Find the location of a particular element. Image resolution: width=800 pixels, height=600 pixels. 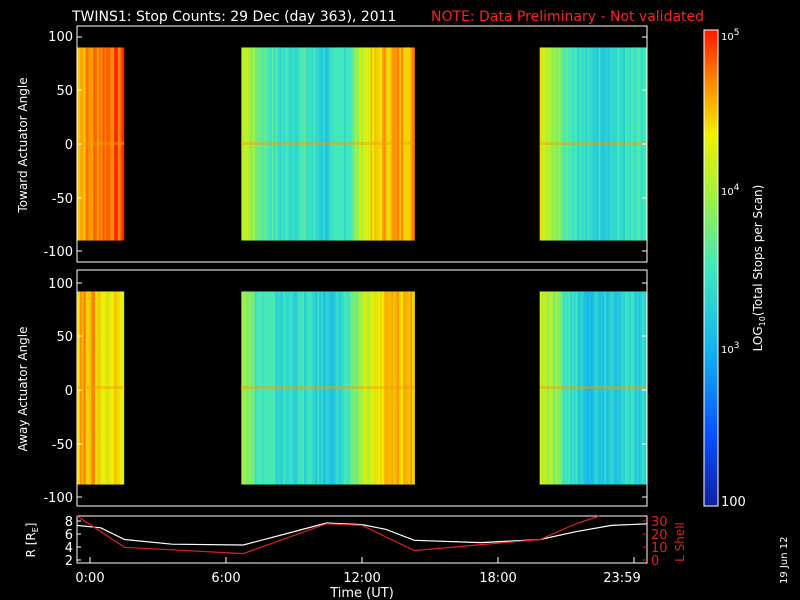

x-axis-label: Time (UT) is located at coordinates (361, 593).